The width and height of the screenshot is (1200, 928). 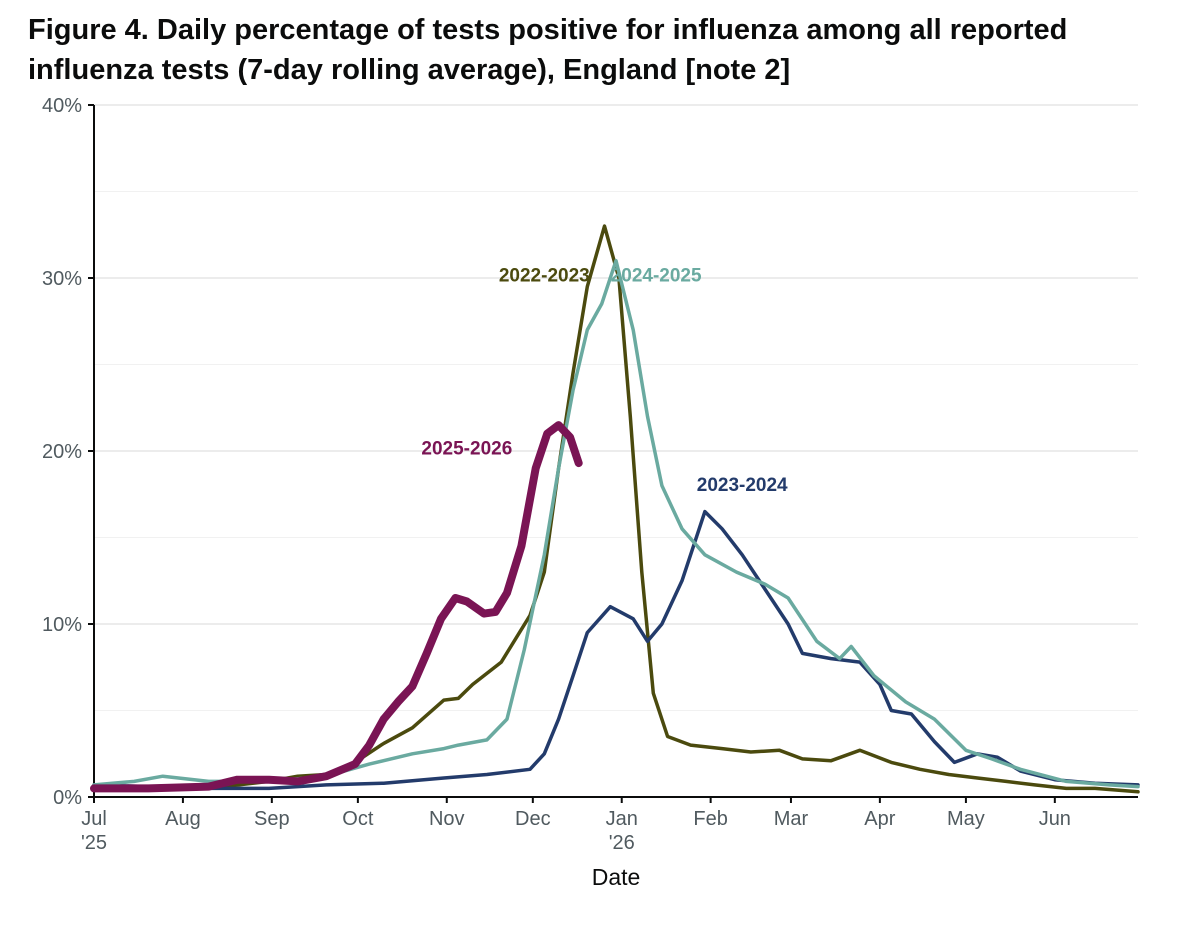 I want to click on x-tick-label: May, so click(x=966, y=819).